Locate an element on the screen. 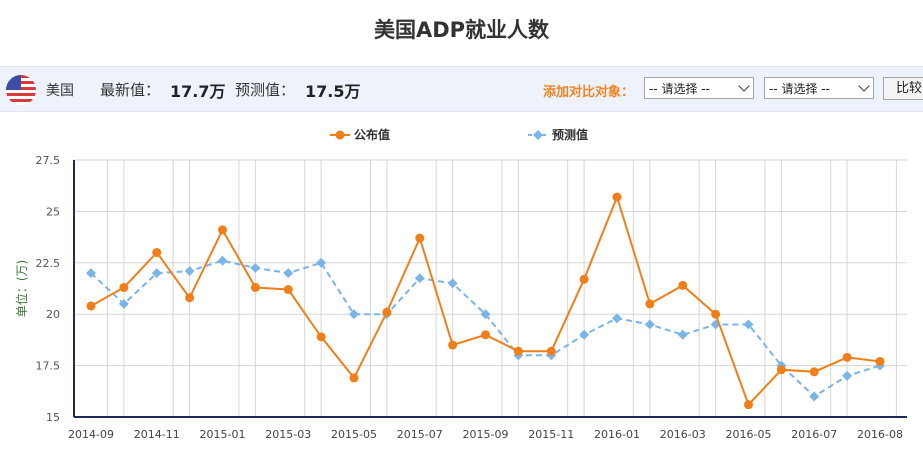 The width and height of the screenshot is (923, 455). compare-select-1: -- 请选择 -- is located at coordinates (699, 88).